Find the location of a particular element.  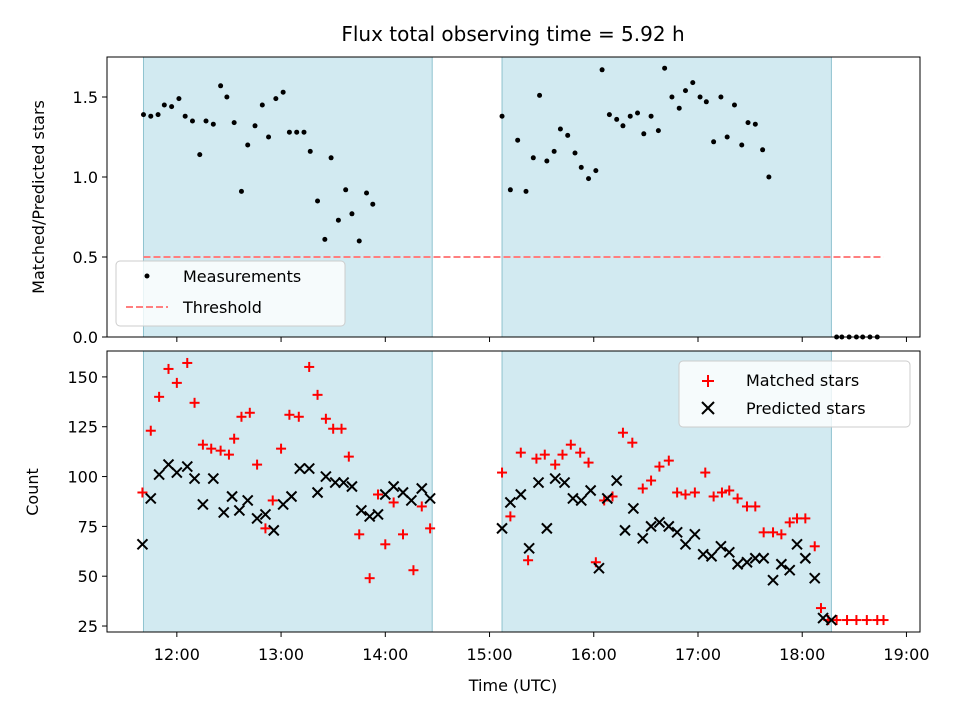

top-y-tick-label-3: 1.5 is located at coordinates (85, 97).